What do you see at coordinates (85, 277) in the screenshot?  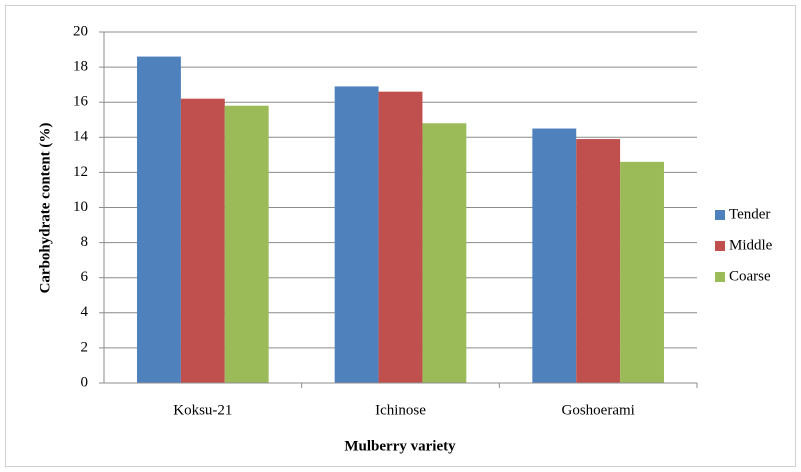 I see `y-tick-label: 6` at bounding box center [85, 277].